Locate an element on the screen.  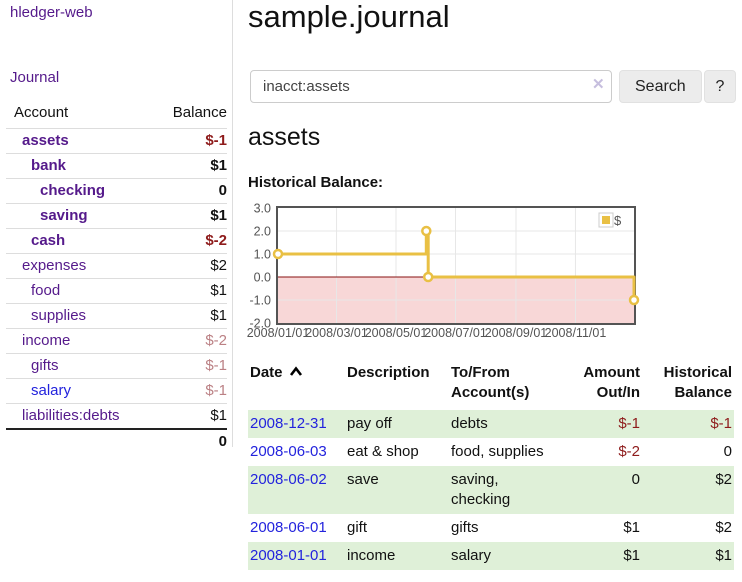
account-link: bank is located at coordinates (49, 165).